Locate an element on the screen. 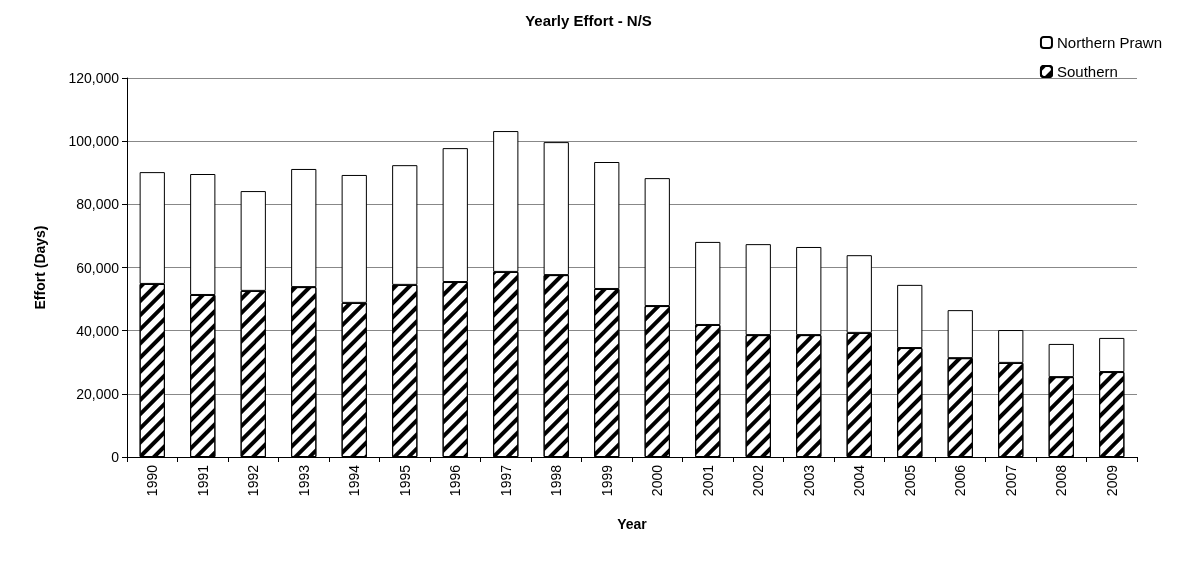 Image resolution: width=1177 pixels, height=561 pixels. x-tick-label: 2000 is located at coordinates (657, 480).